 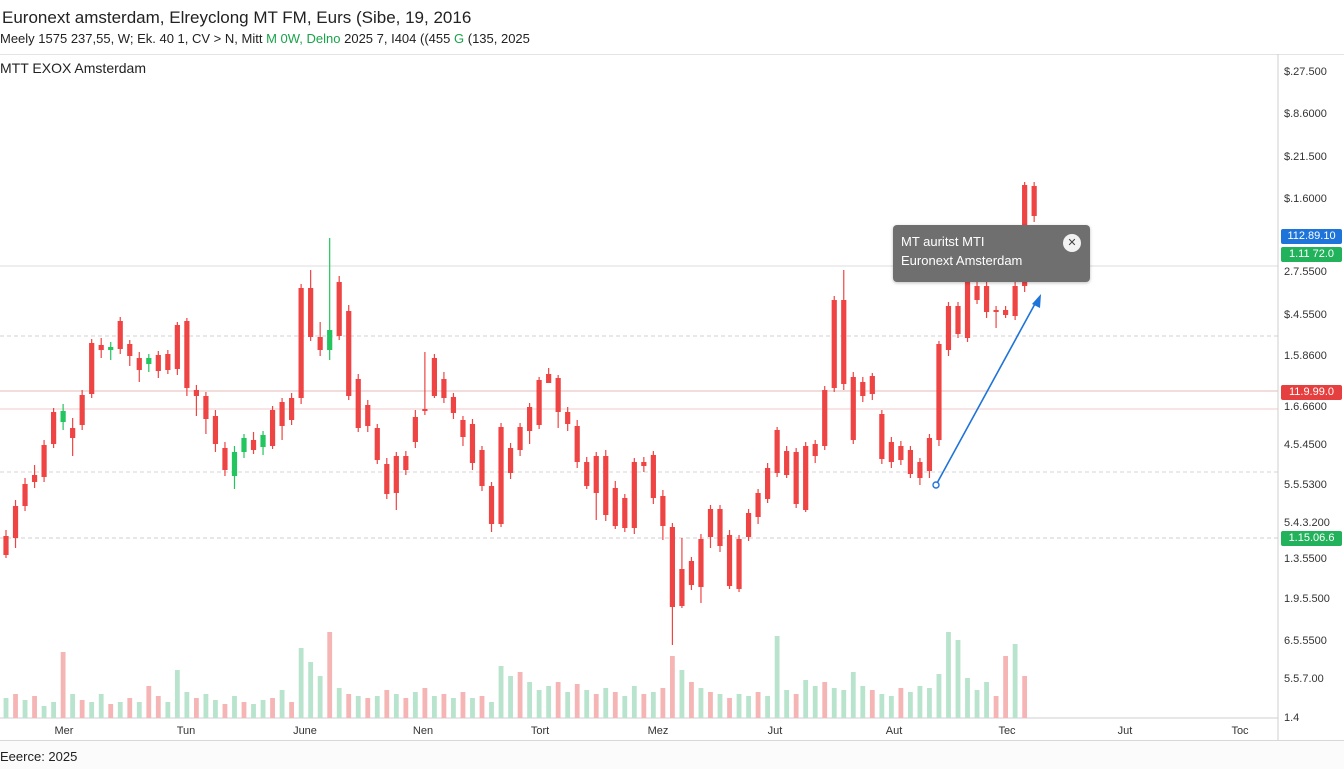 What do you see at coordinates (1305, 445) in the screenshot?
I see `price-axis-label: 4.5.4500` at bounding box center [1305, 445].